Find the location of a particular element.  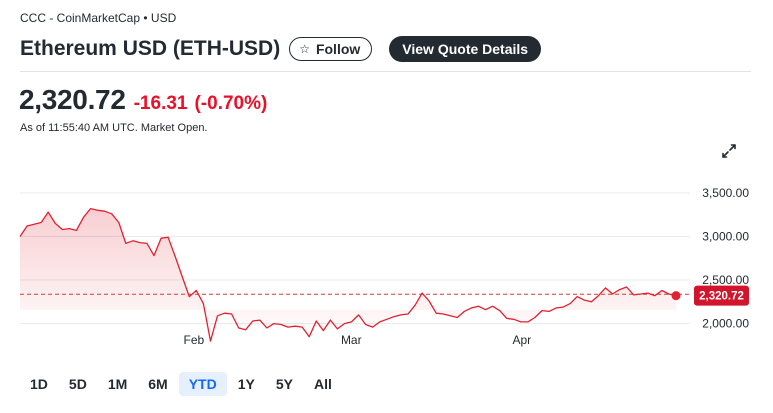

current-price-tag-label: 2,320.72 is located at coordinates (721, 297).